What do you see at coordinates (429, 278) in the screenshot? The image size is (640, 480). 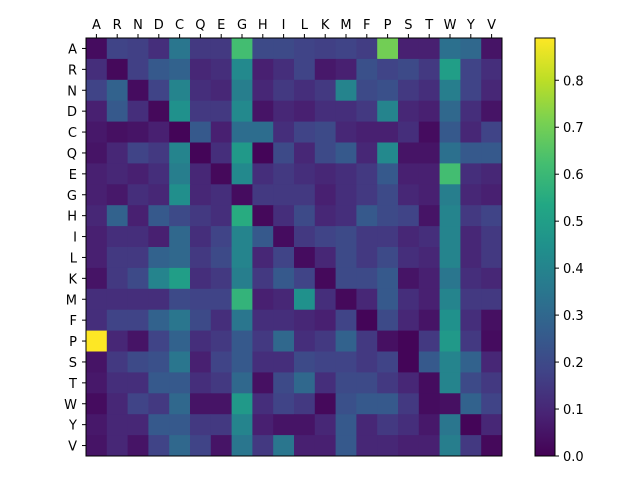 I see `heatmap-cell-K-T` at bounding box center [429, 278].